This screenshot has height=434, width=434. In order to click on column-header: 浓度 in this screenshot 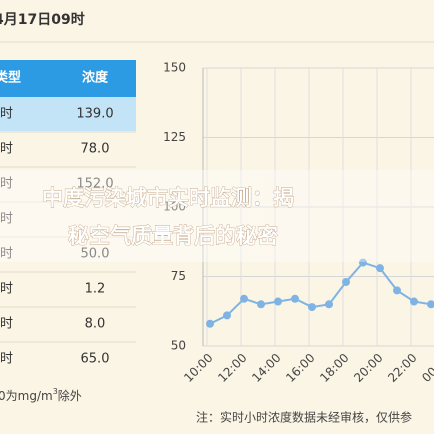, I will do `click(95, 78)`.